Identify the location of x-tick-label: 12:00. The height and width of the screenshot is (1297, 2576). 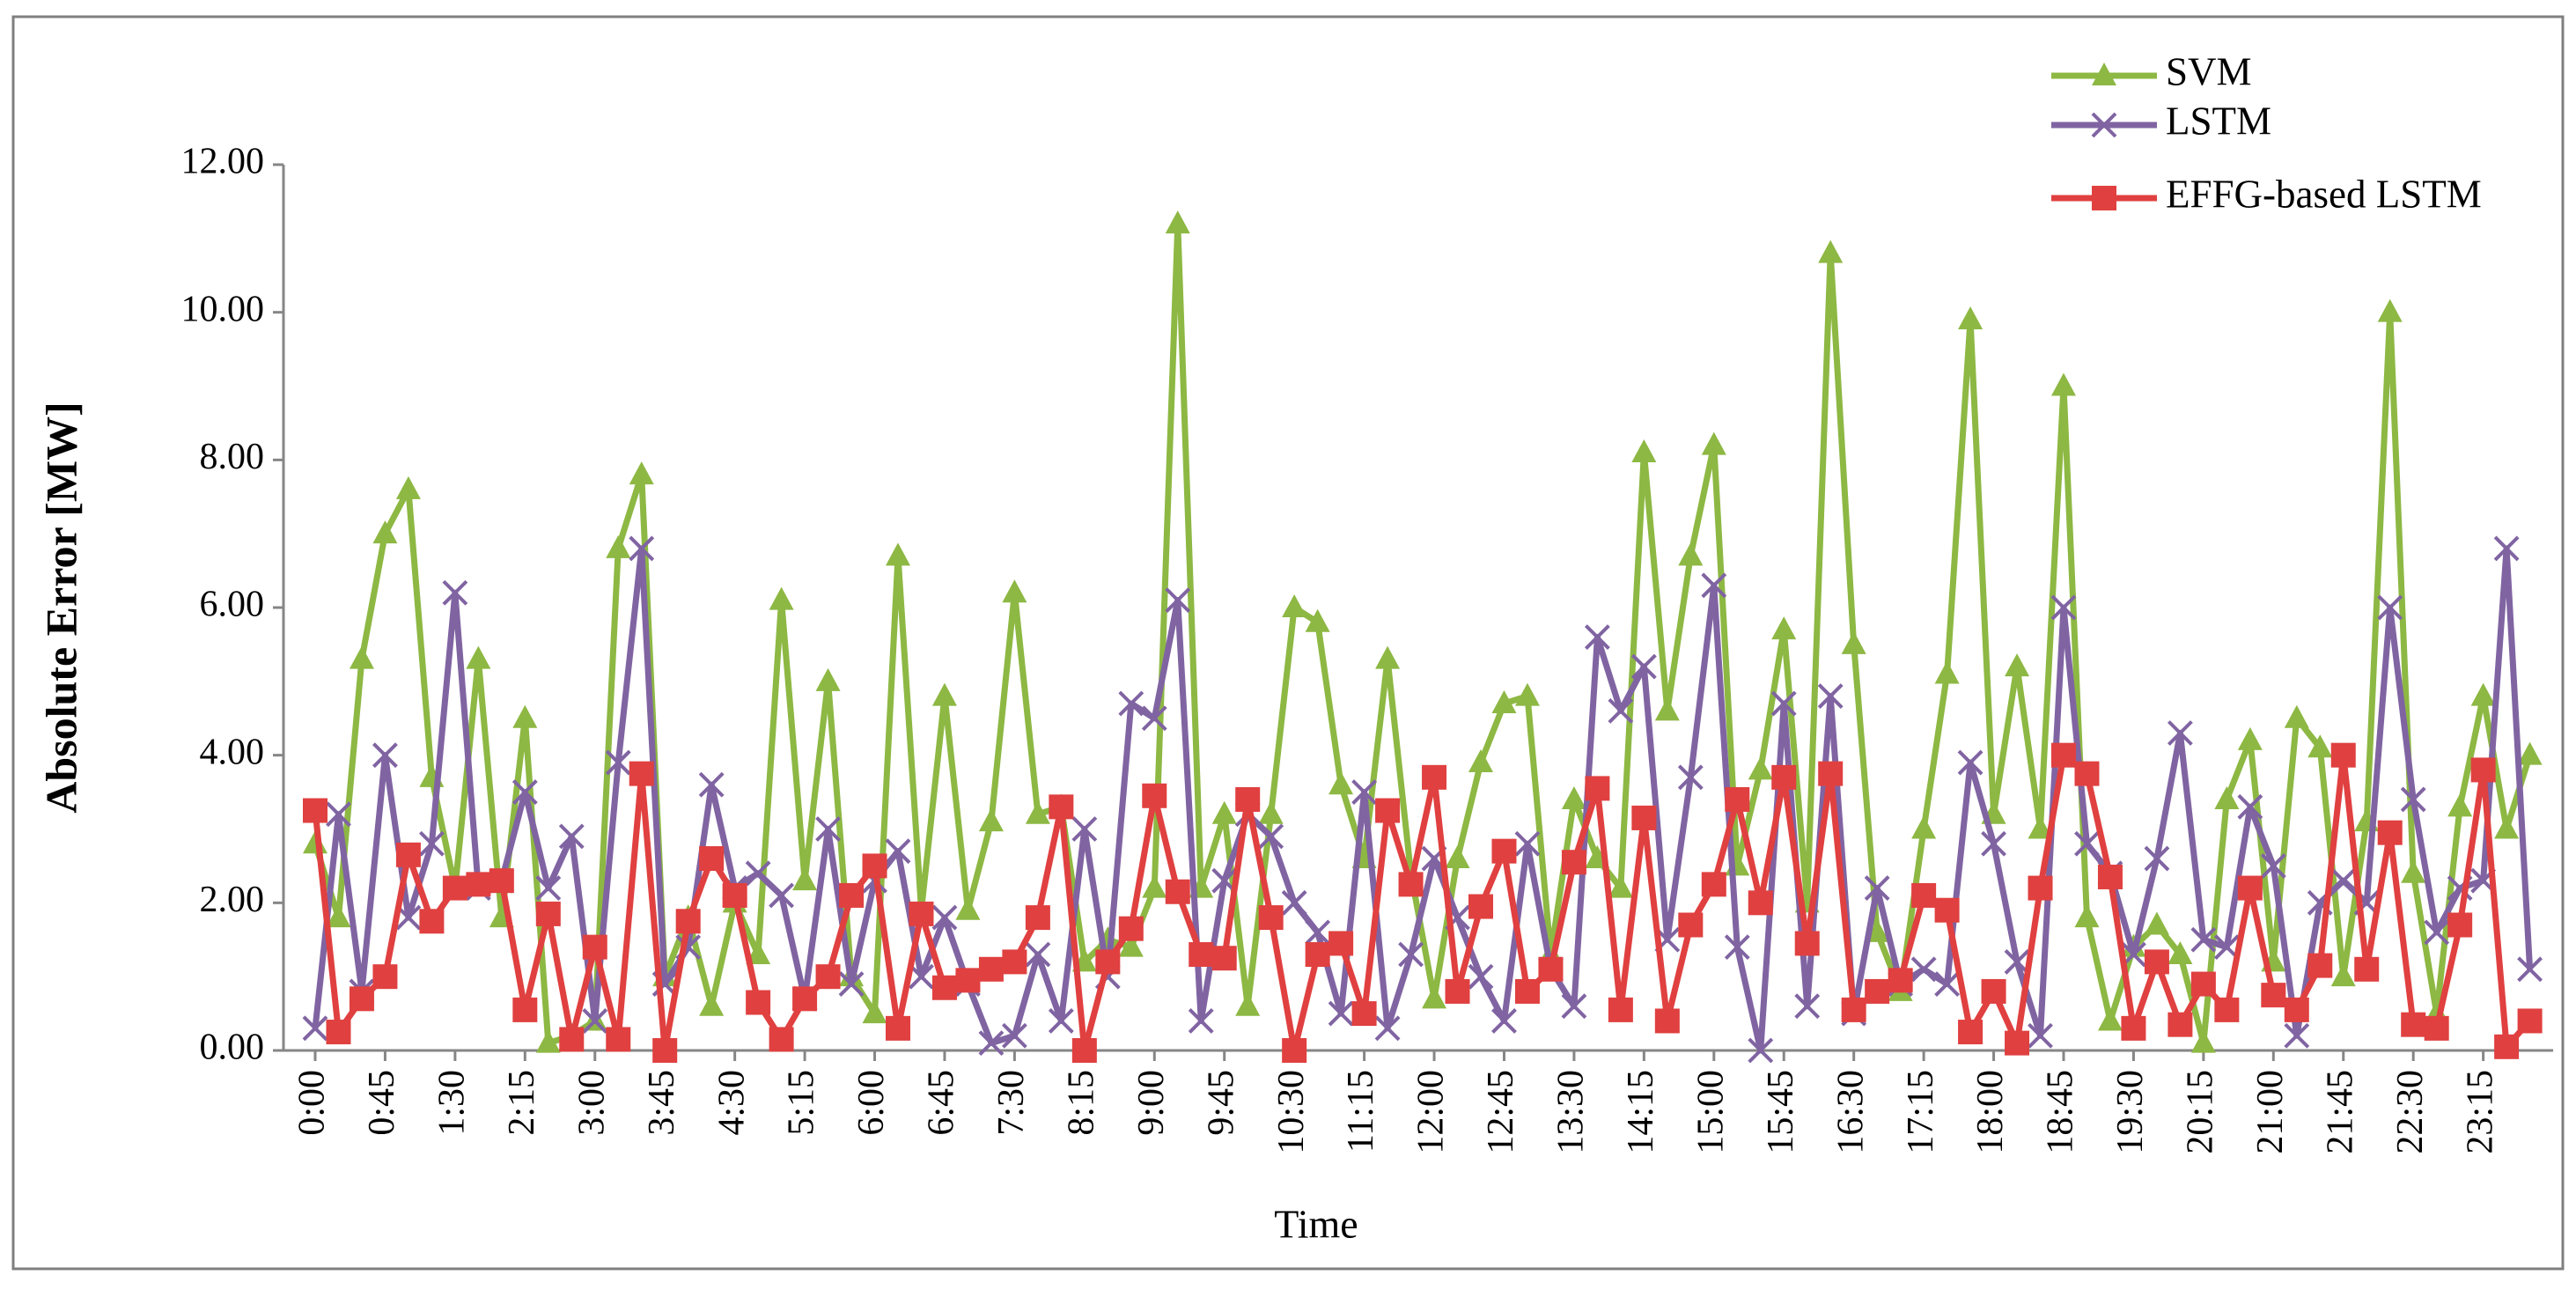
(1432, 1112).